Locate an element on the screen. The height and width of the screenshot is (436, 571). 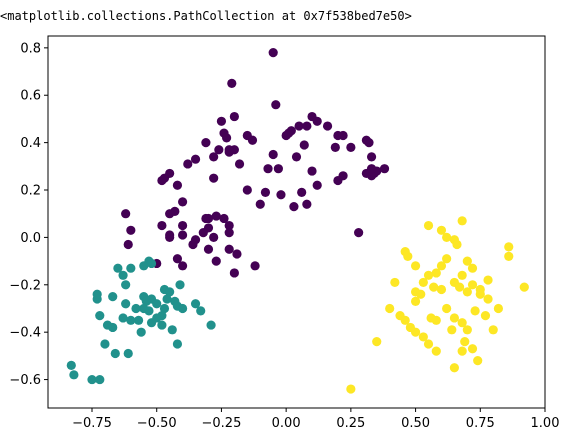
x-tick-label: −0.50 is located at coordinates (157, 423).